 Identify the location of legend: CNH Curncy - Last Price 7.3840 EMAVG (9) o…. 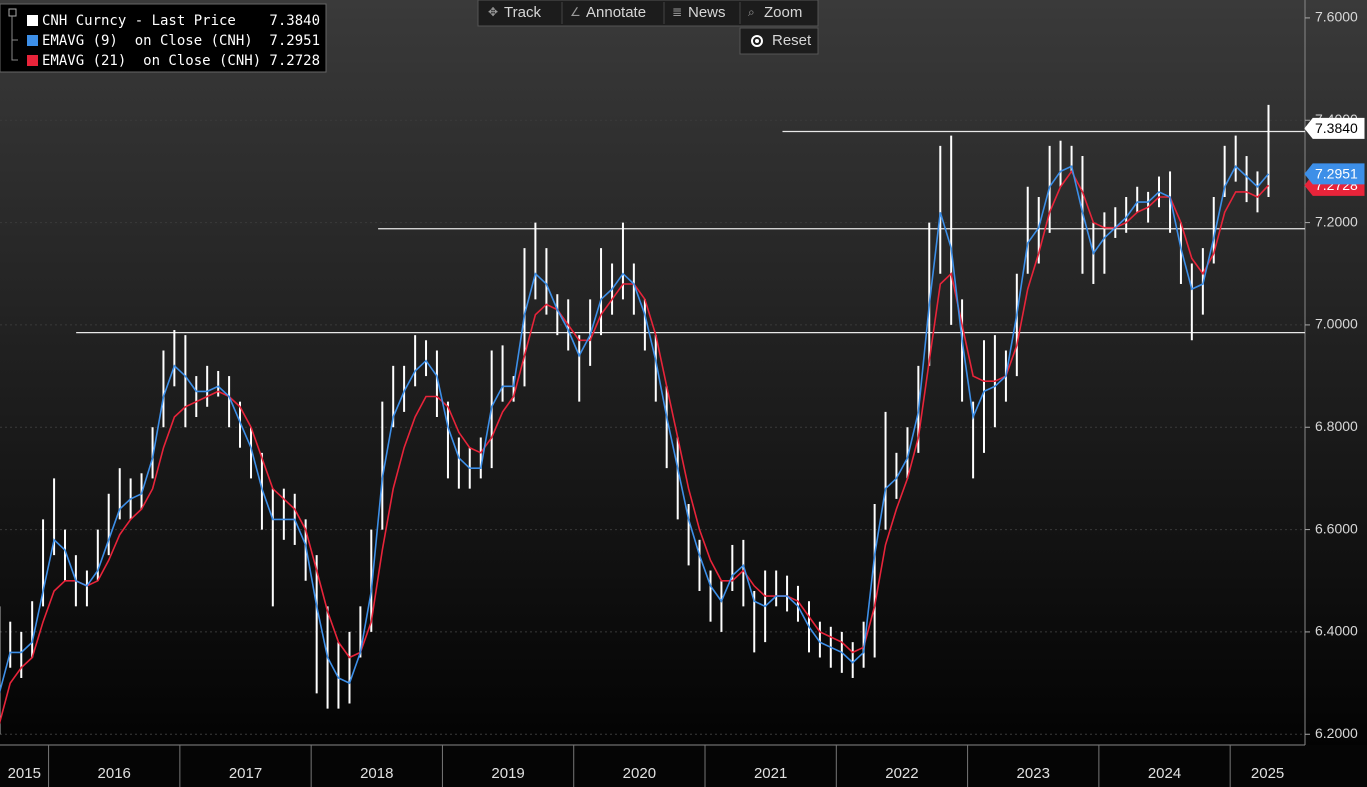
(163, 38).